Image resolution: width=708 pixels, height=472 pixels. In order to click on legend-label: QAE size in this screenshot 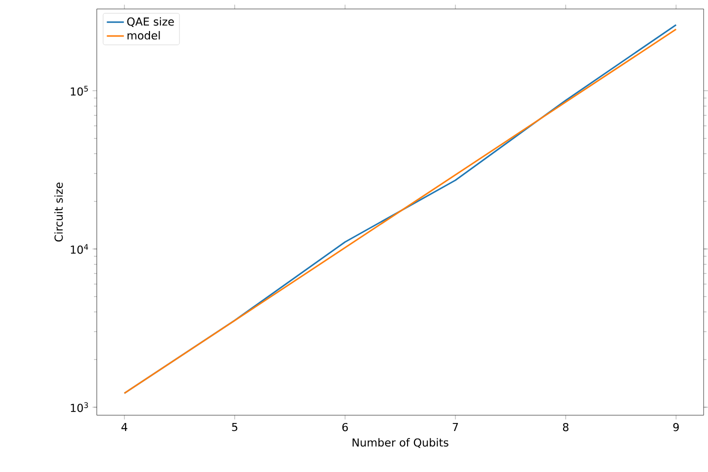, I will do `click(150, 22)`.